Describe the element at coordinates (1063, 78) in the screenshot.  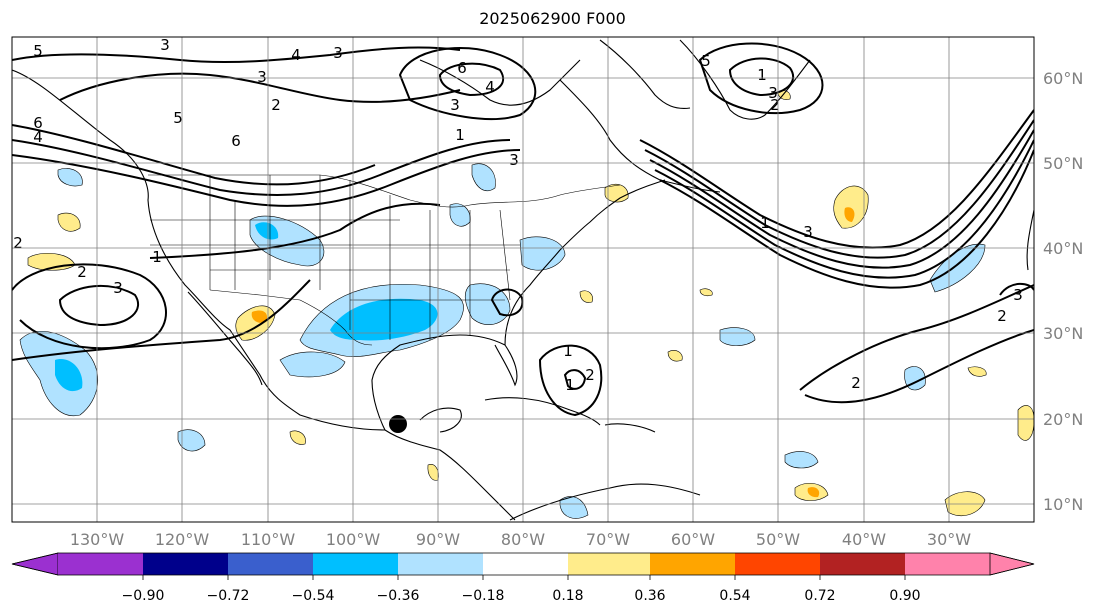
I see `lat-label: 60°N` at that location.